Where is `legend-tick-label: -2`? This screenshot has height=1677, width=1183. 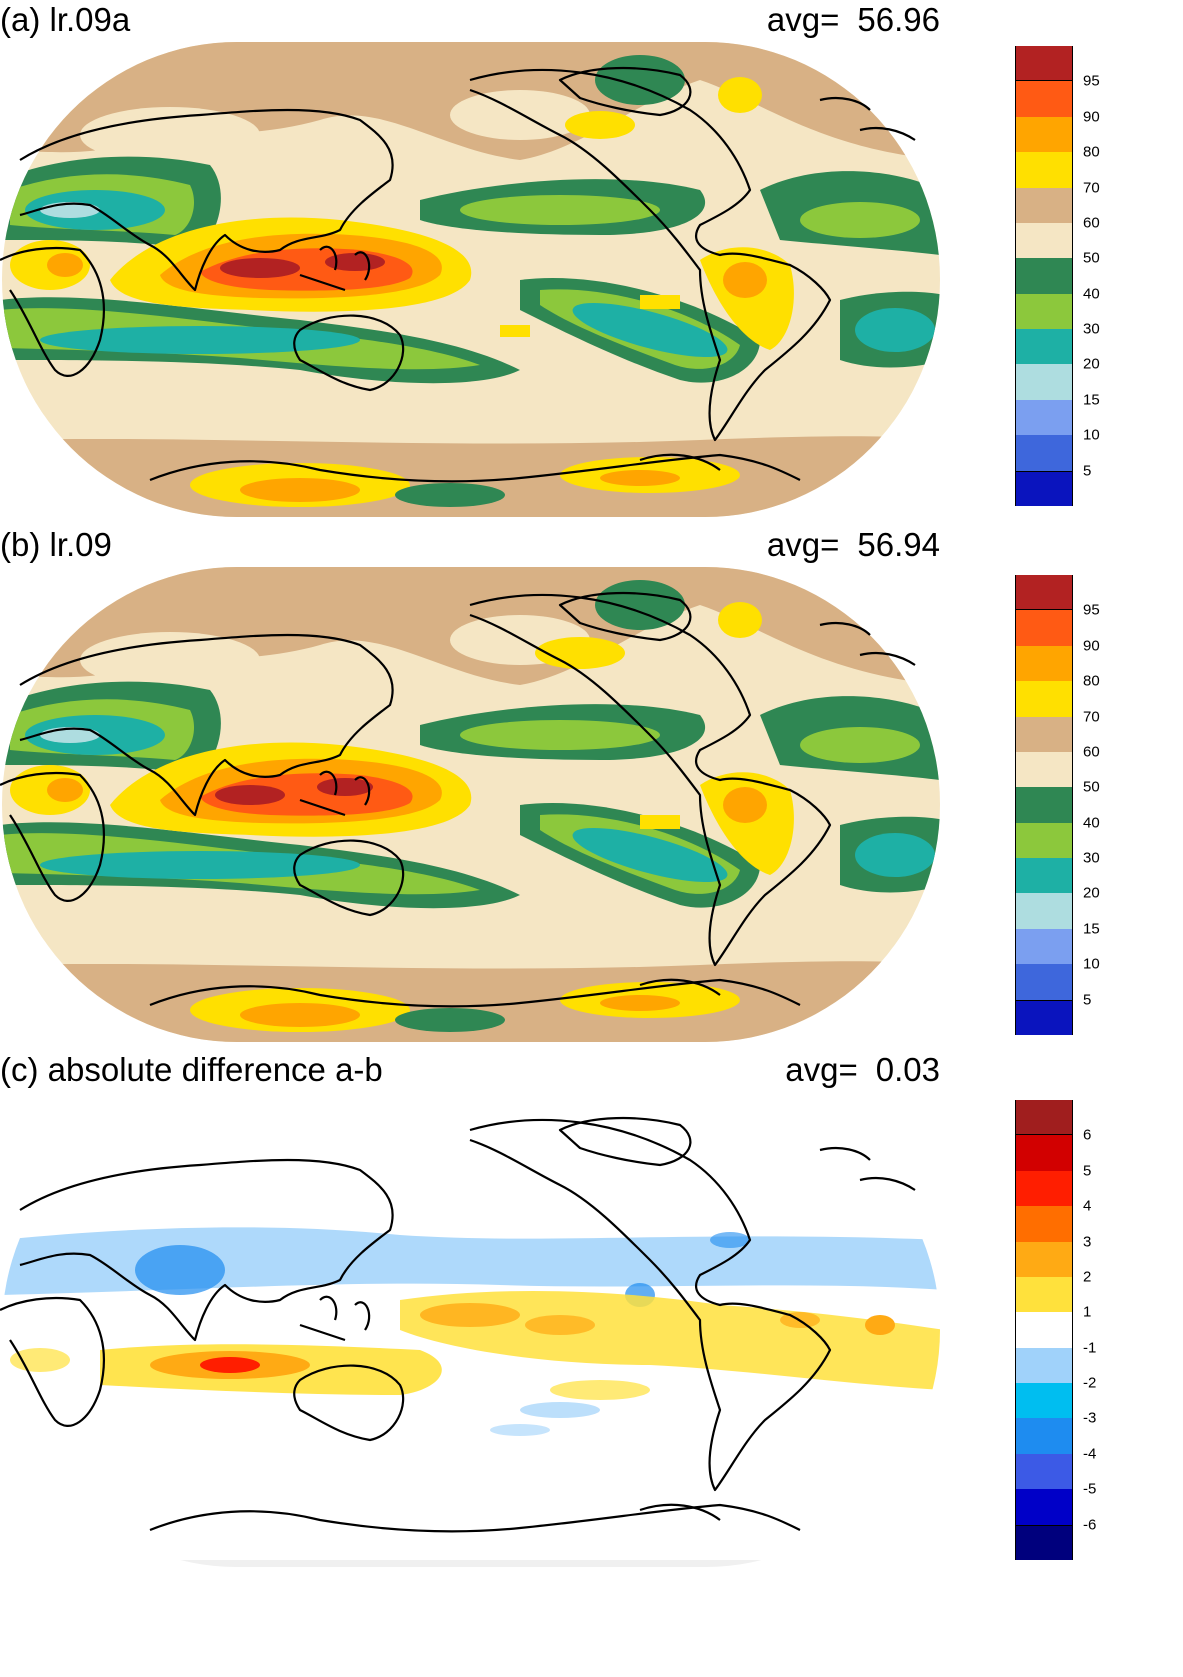
legend-tick-label: -2 is located at coordinates (1090, 1383).